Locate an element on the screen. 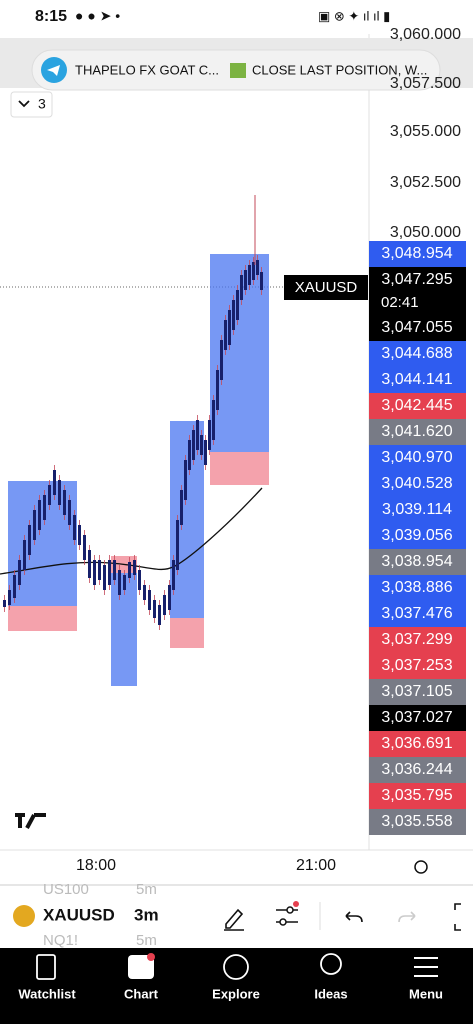 The image size is (473, 1029). indicator-toggle is located at coordinates (31, 104).